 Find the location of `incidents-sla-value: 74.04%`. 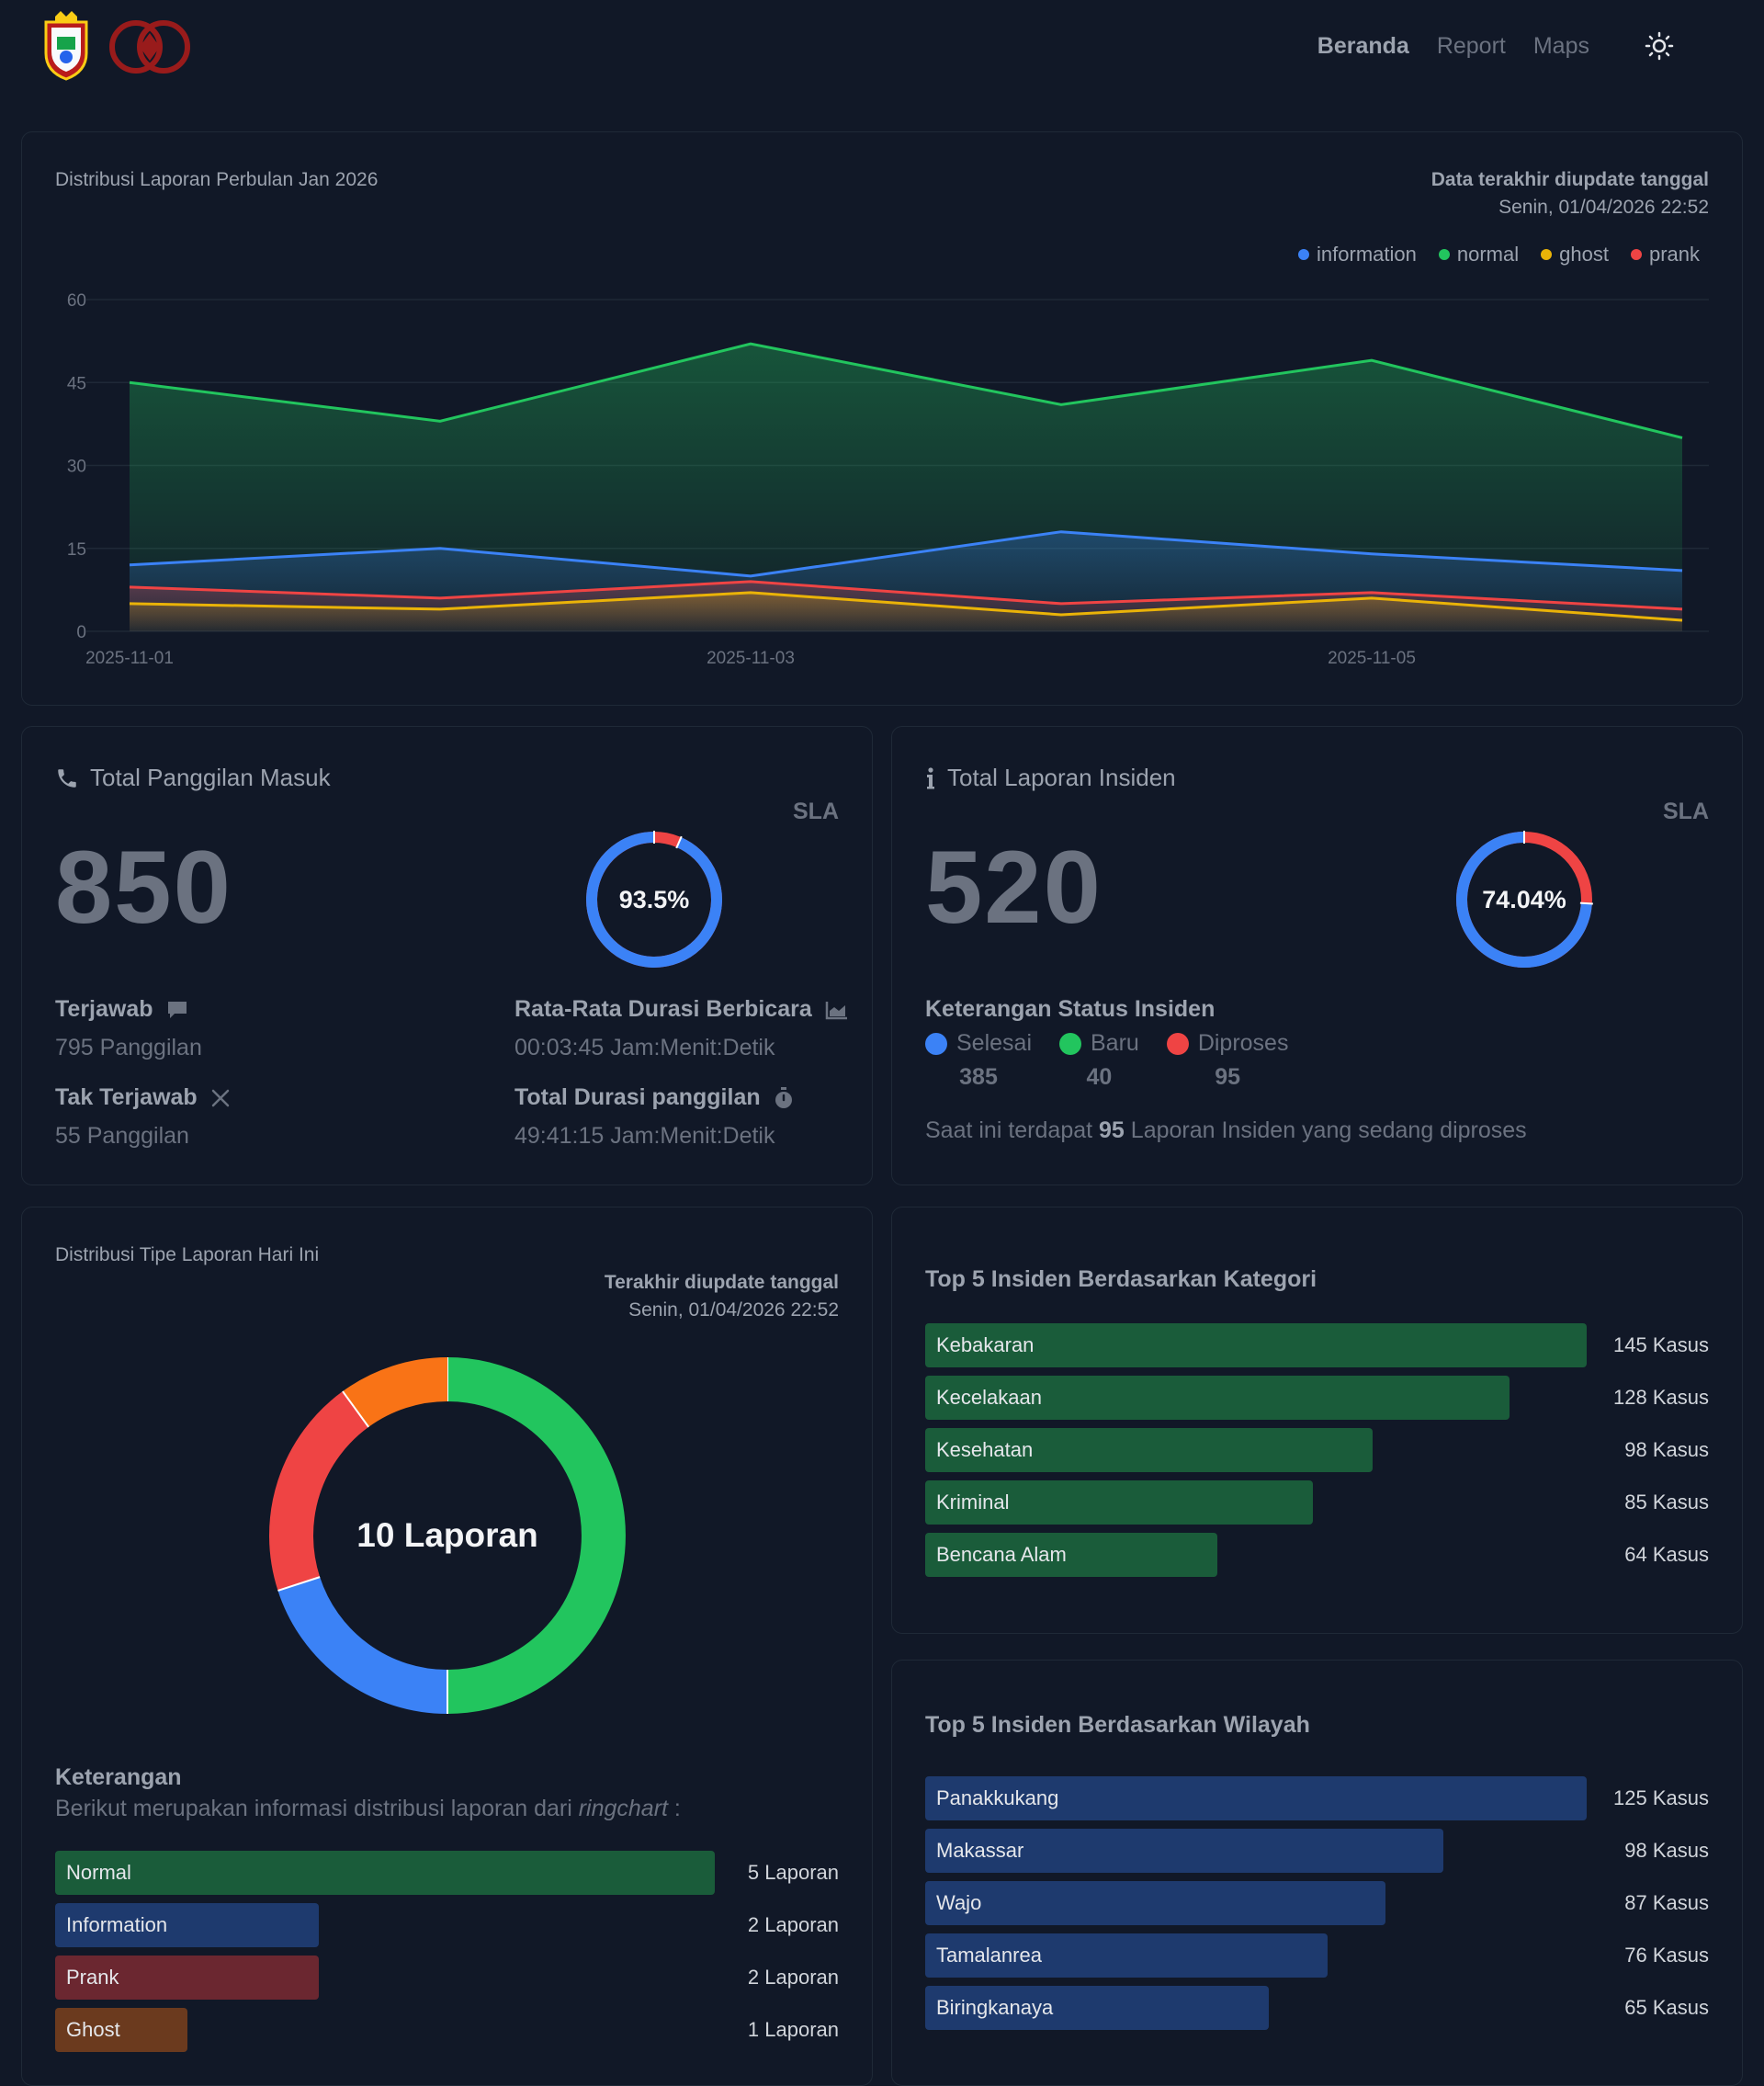

incidents-sla-value: 74.04% is located at coordinates (1524, 899).